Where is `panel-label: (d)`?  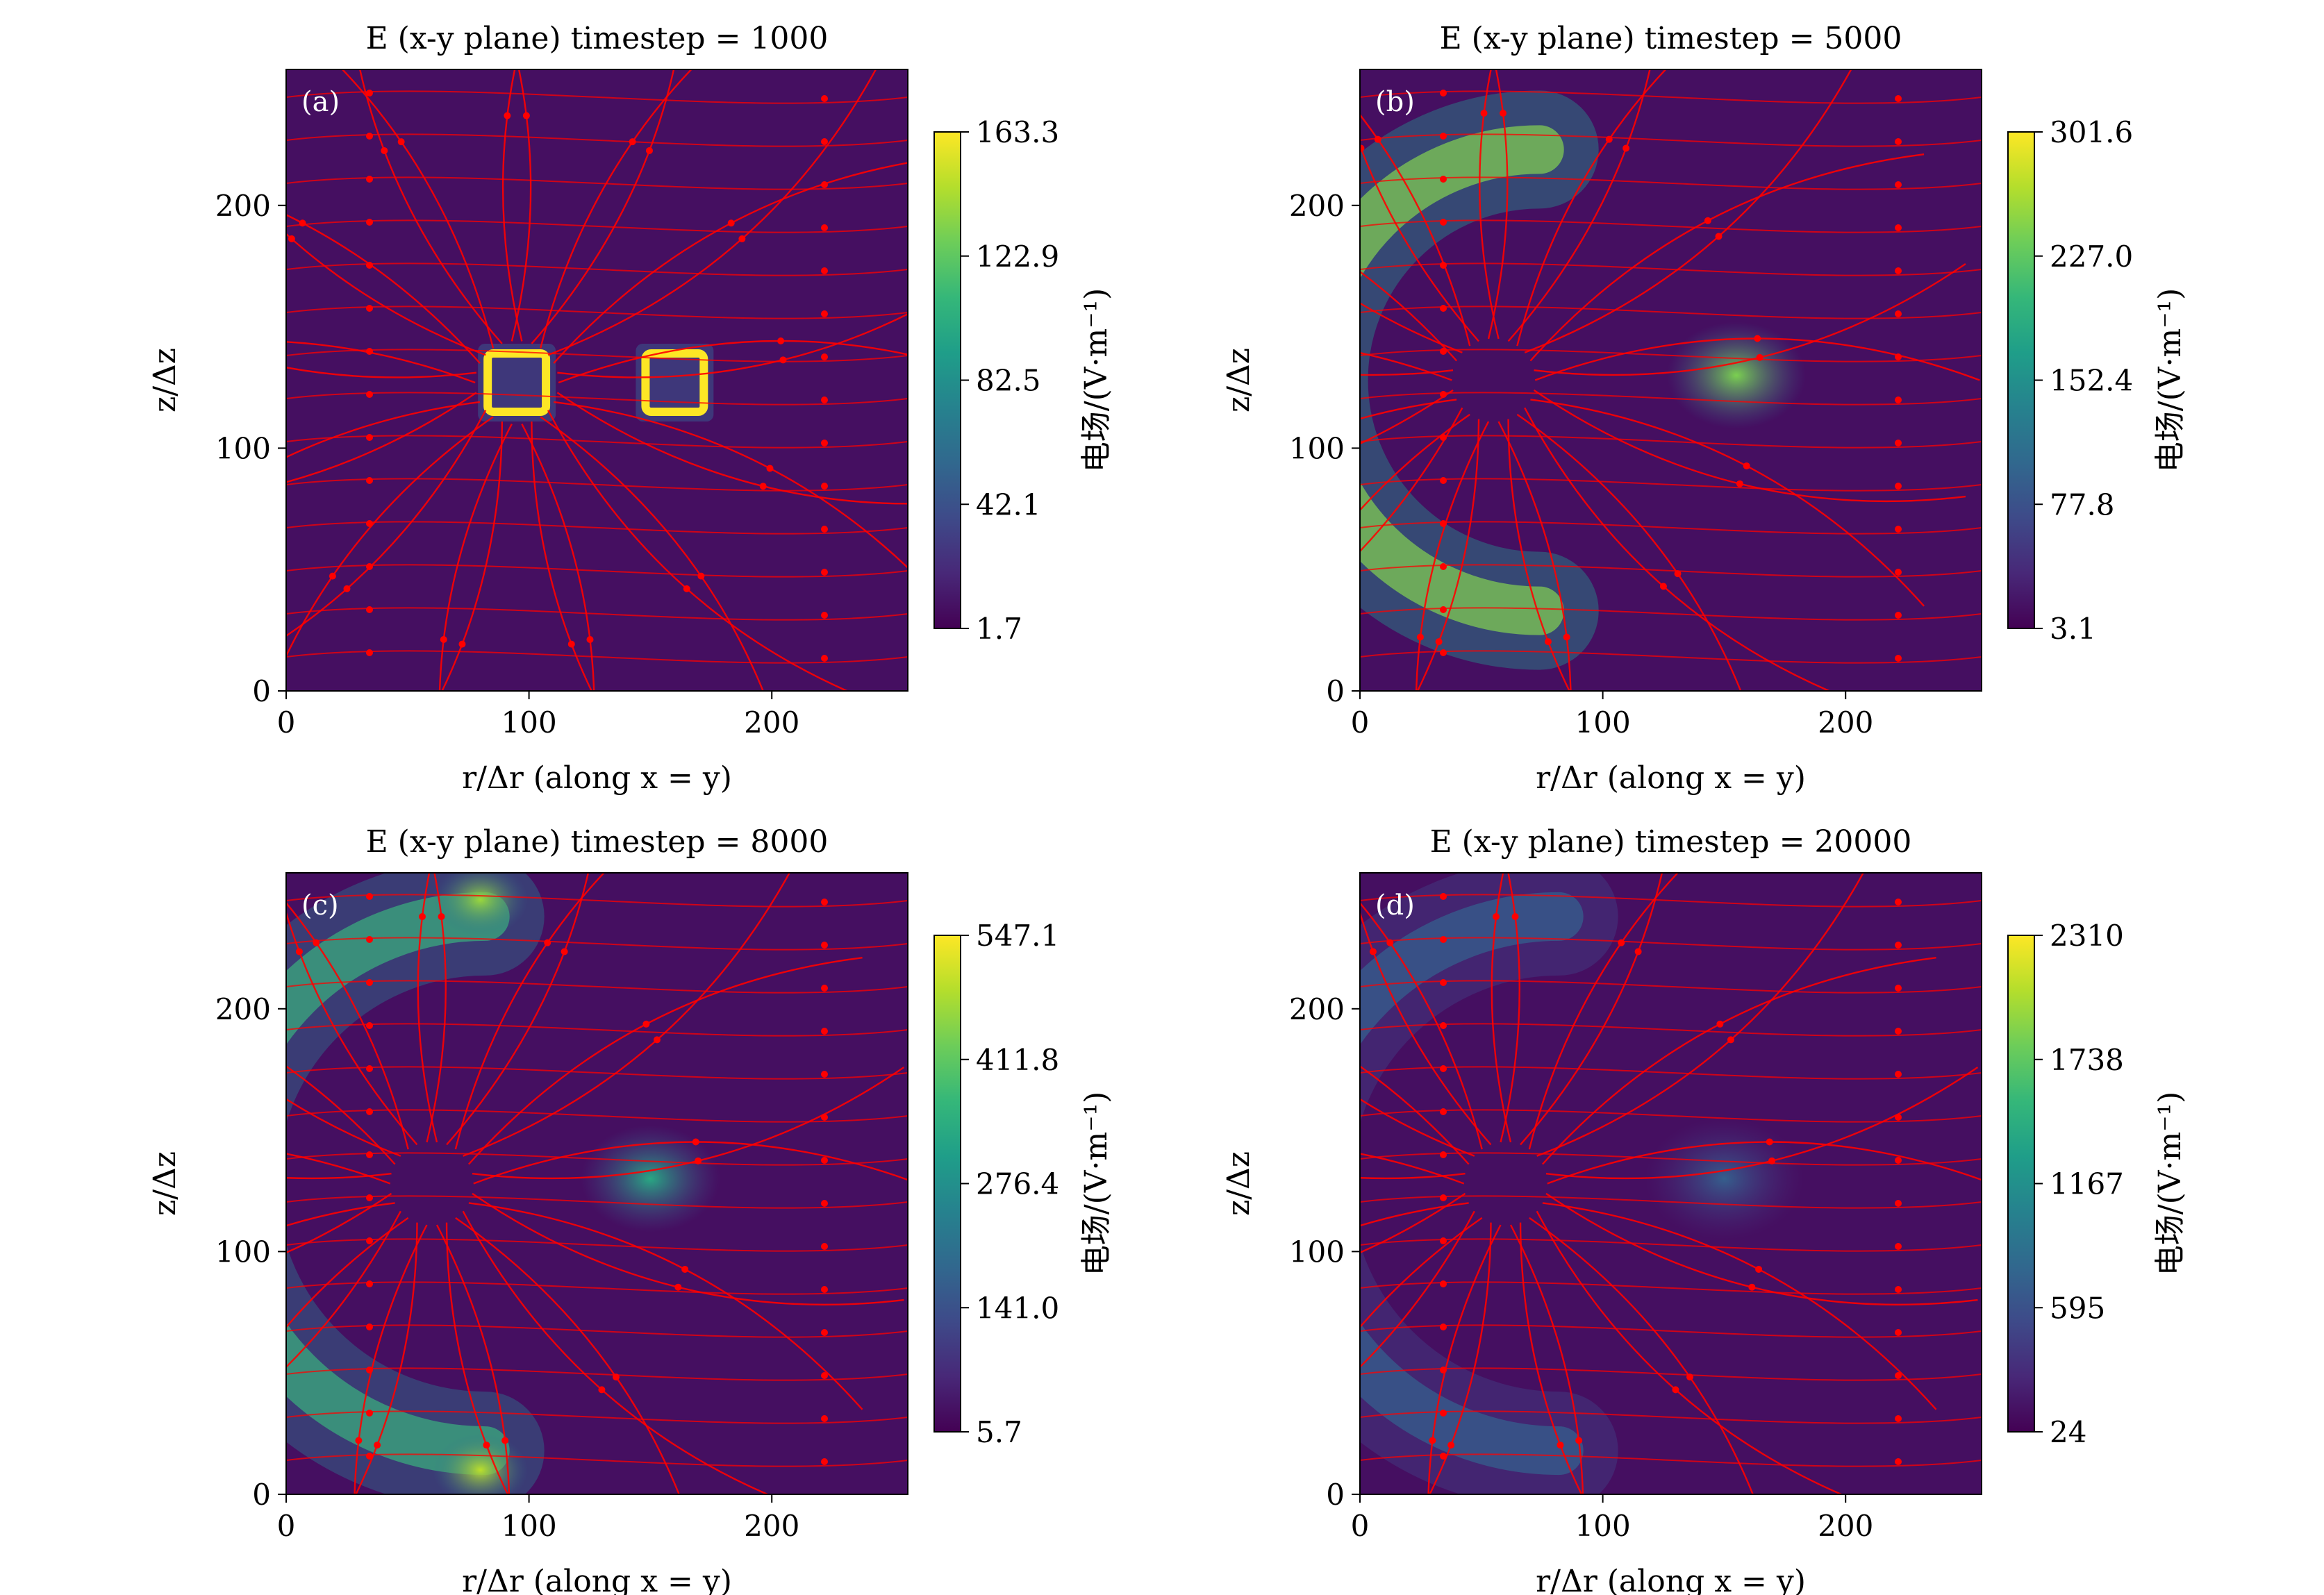 panel-label: (d) is located at coordinates (1395, 906).